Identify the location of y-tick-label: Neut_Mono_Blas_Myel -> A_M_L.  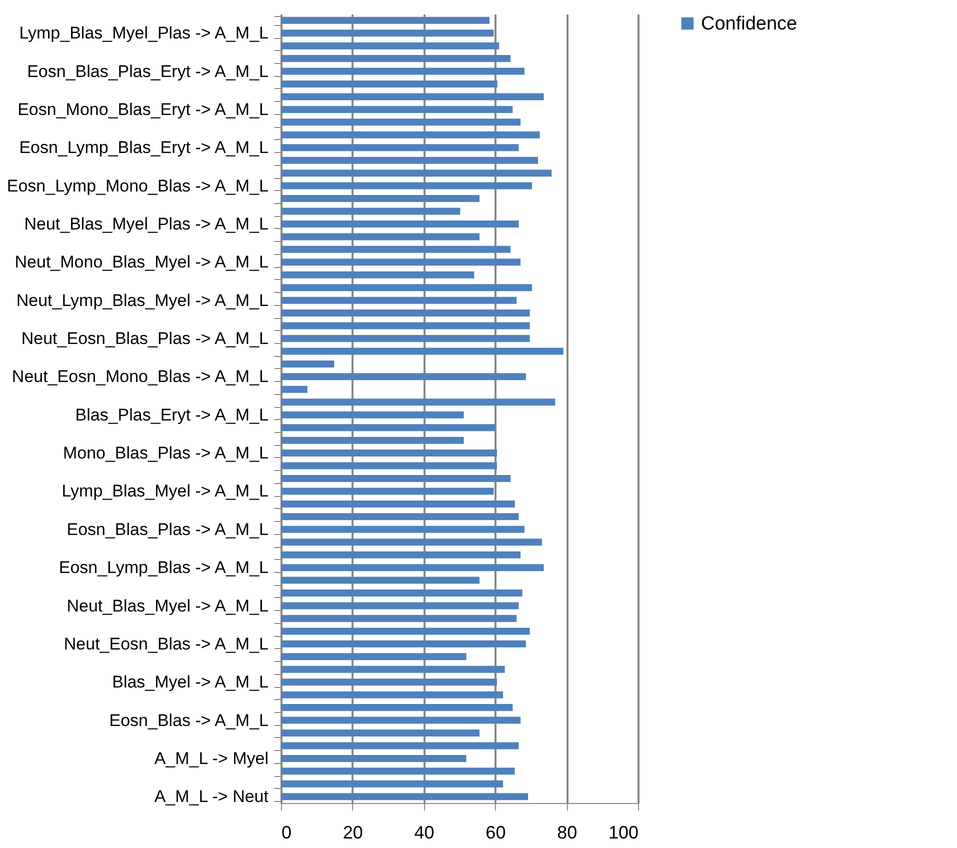
(141, 262).